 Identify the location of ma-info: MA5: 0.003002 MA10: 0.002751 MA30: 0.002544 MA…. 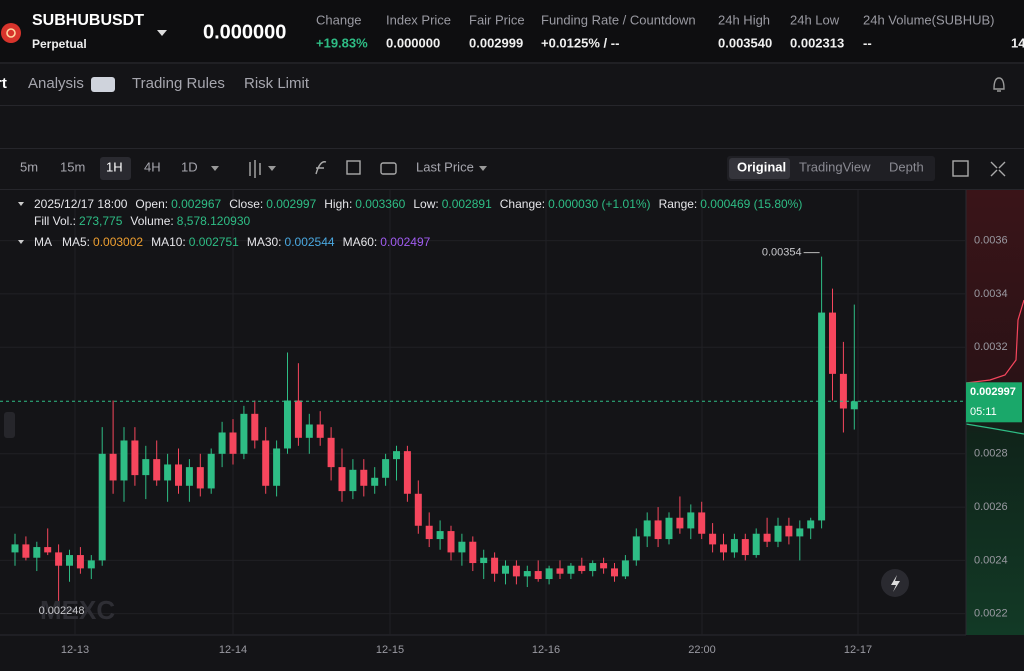
(246, 242).